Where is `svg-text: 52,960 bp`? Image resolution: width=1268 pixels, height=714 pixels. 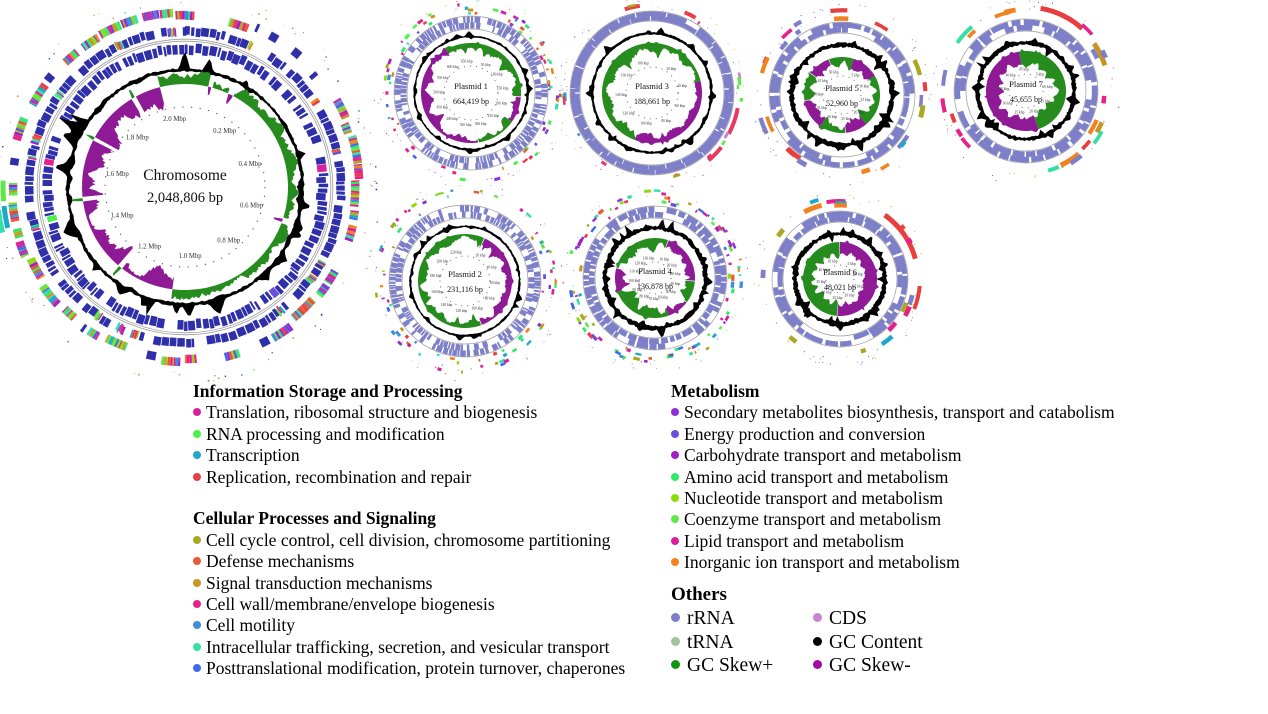 svg-text: 52,960 bp is located at coordinates (842, 103).